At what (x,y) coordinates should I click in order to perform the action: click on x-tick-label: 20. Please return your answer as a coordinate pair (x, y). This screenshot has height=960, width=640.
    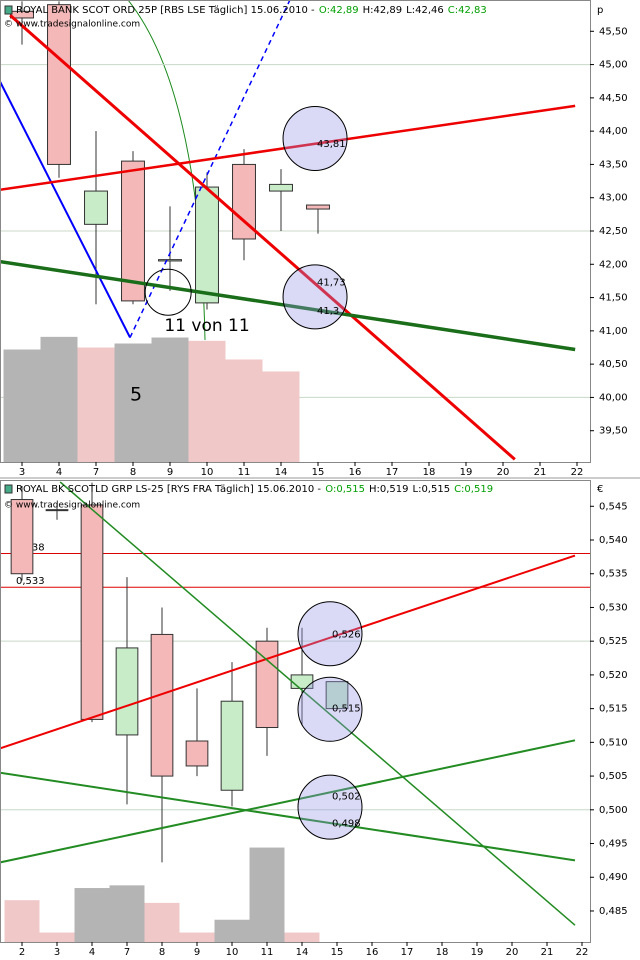
    Looking at the image, I should click on (512, 952).